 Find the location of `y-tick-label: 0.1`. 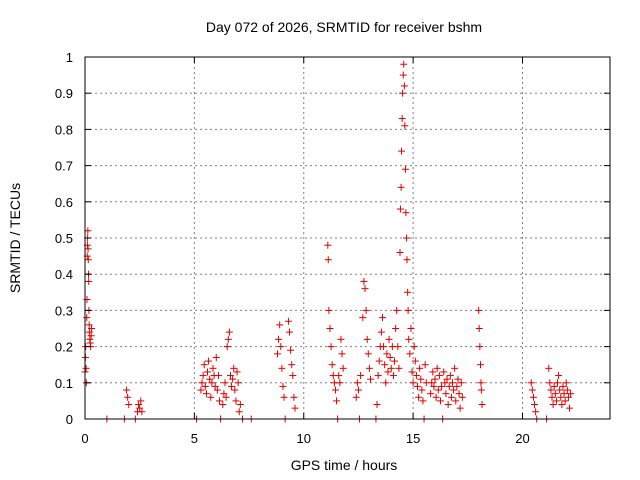

y-tick-label: 0.1 is located at coordinates (64, 383).